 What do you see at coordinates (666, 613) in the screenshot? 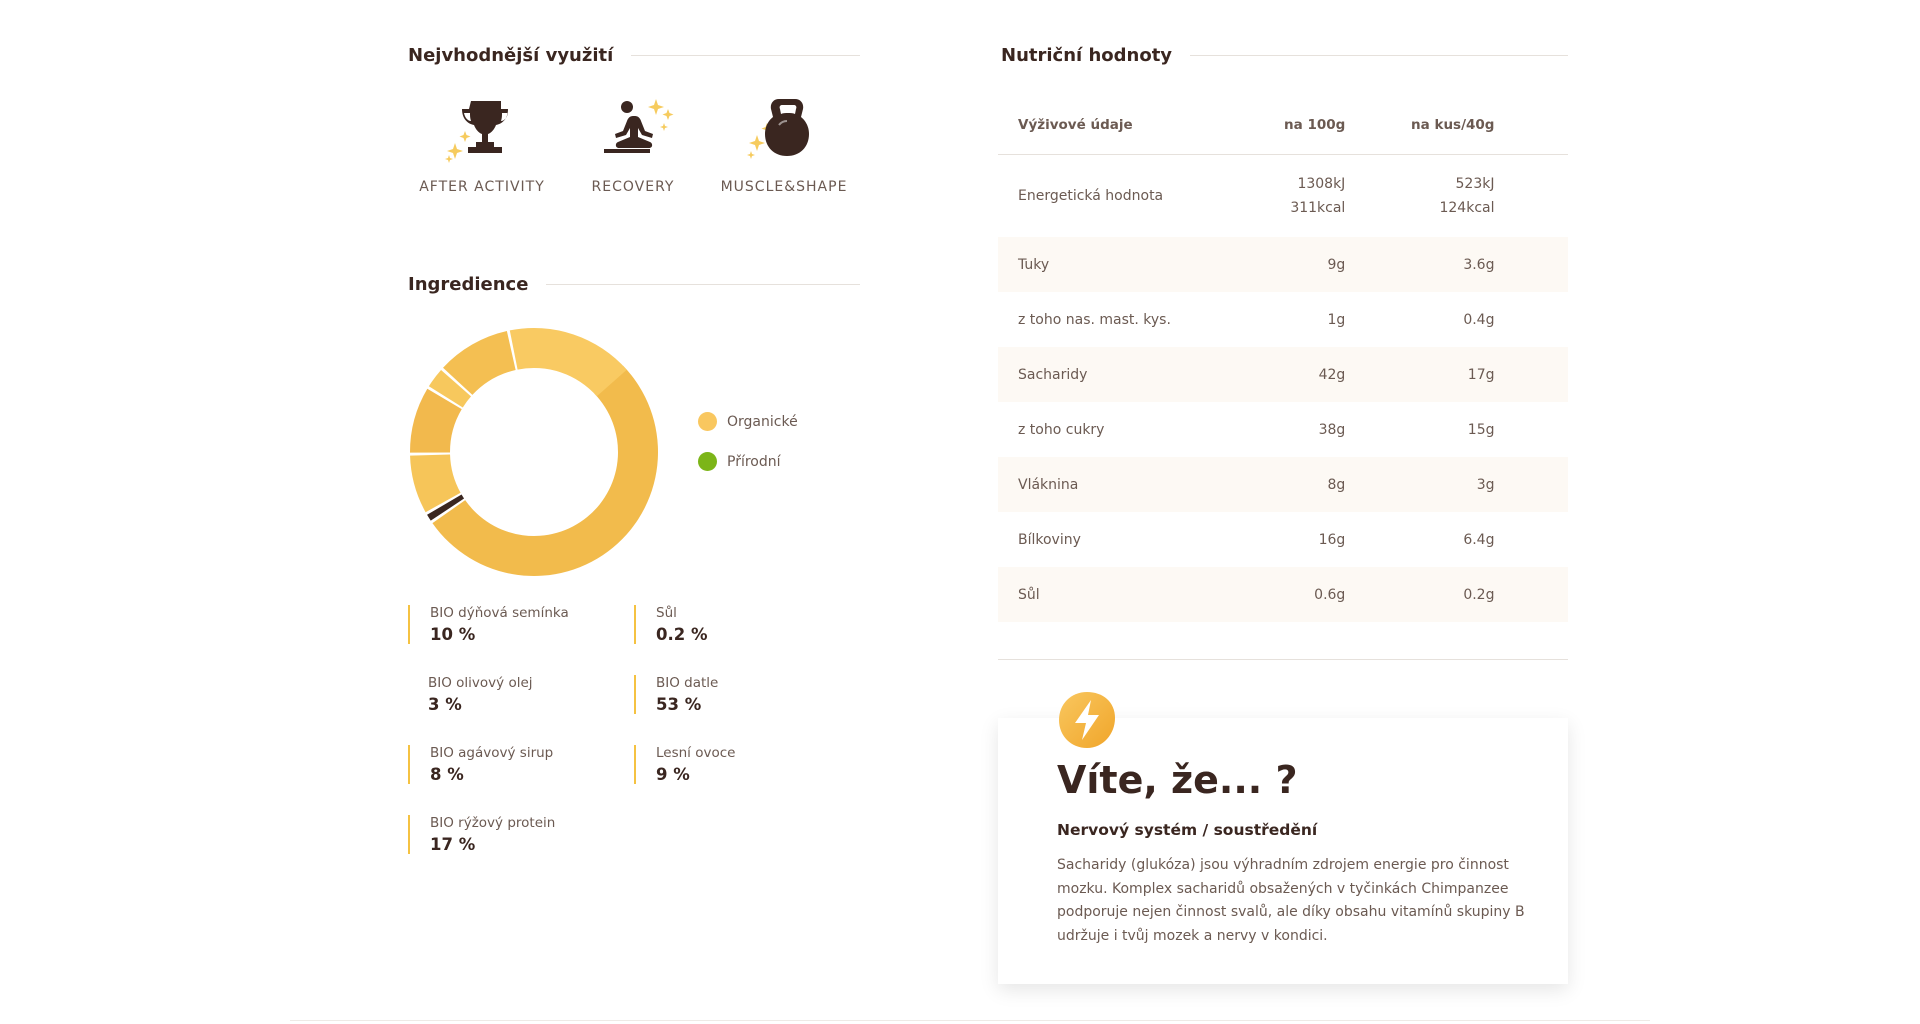
I see `ingredient-name: Sůl` at bounding box center [666, 613].